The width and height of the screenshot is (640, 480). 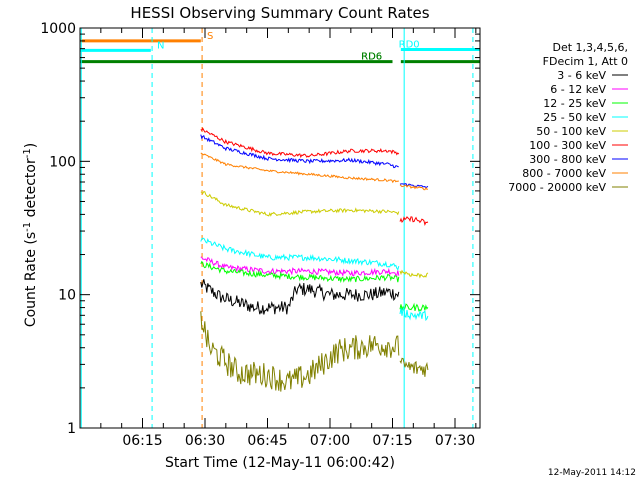 What do you see at coordinates (571, 131) in the screenshot?
I see `legend-label-4: 50 - 100 keV` at bounding box center [571, 131].